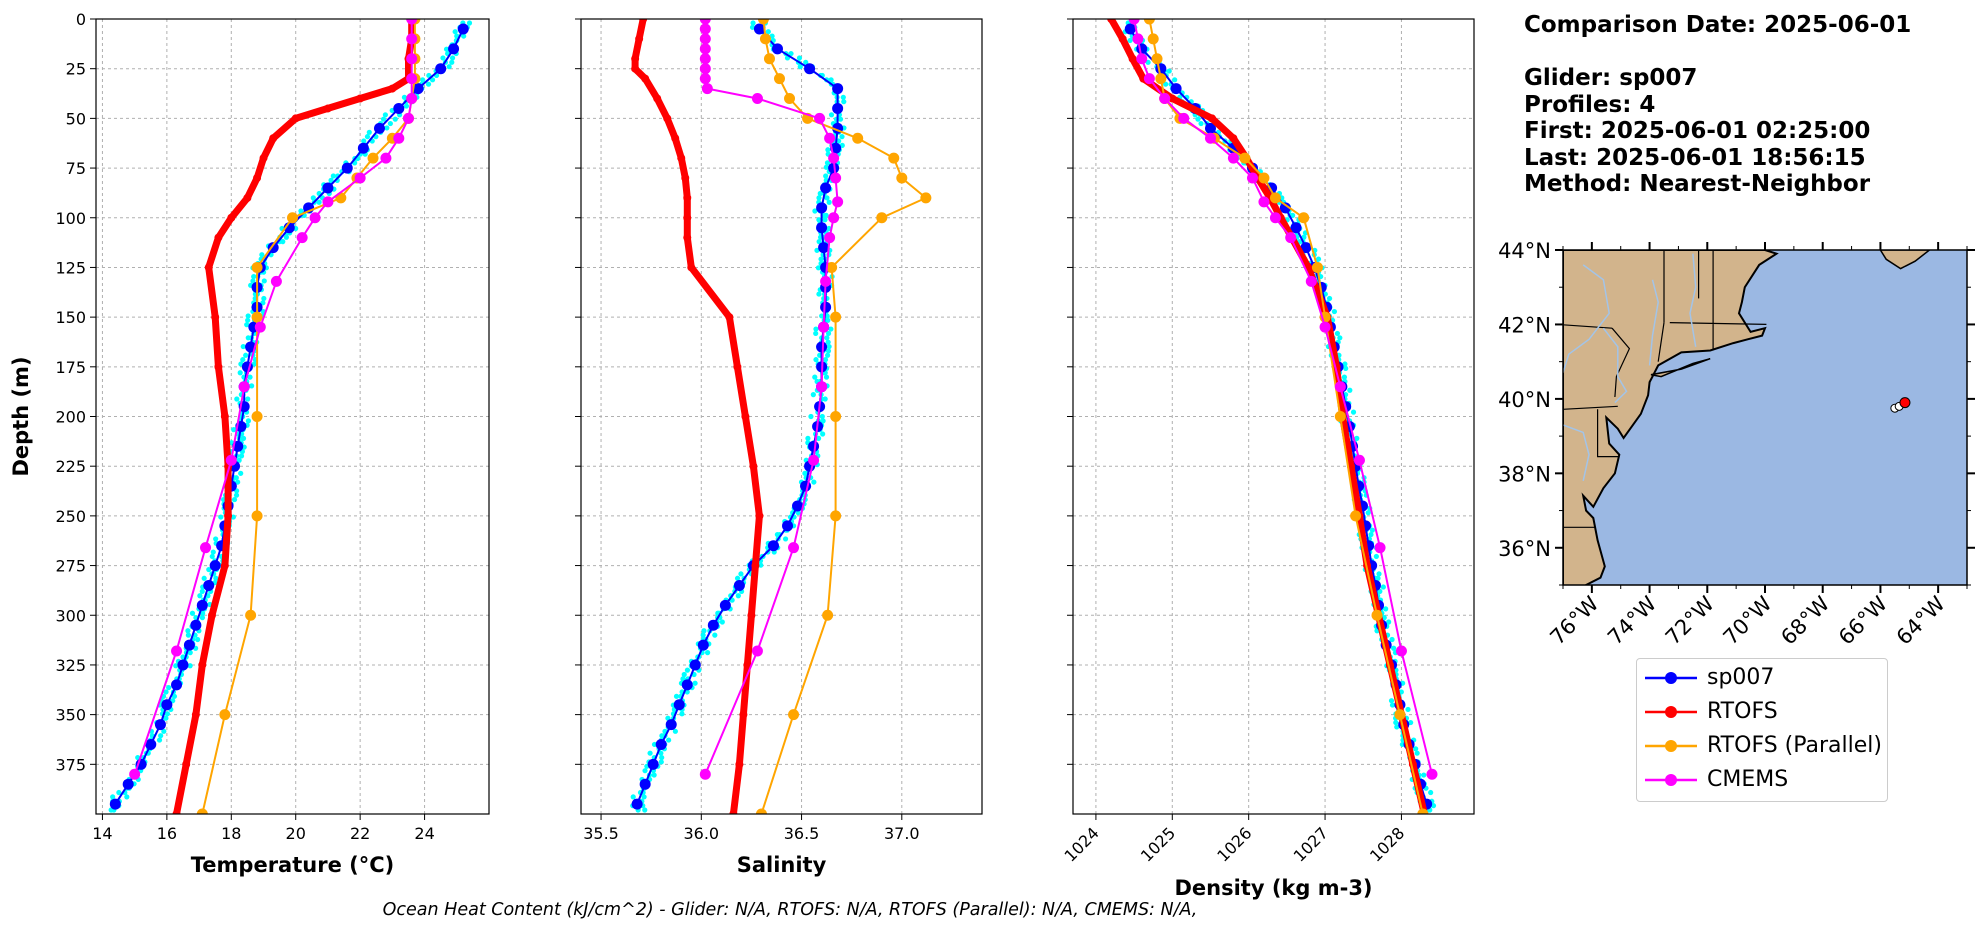  What do you see at coordinates (1794, 745) in the screenshot?
I see `legend-label: RTOFS (Parallel)` at bounding box center [1794, 745].